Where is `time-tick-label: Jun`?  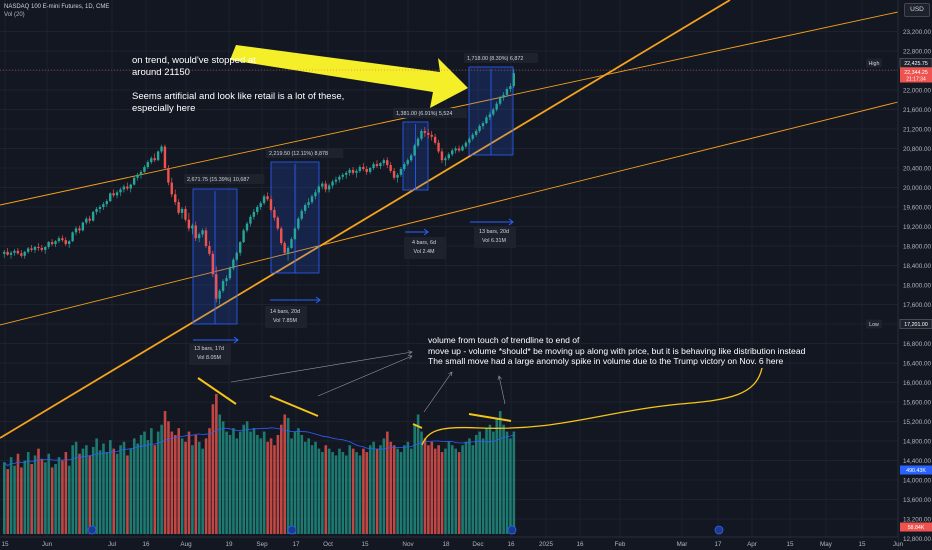
time-tick-label: Jun is located at coordinates (47, 544).